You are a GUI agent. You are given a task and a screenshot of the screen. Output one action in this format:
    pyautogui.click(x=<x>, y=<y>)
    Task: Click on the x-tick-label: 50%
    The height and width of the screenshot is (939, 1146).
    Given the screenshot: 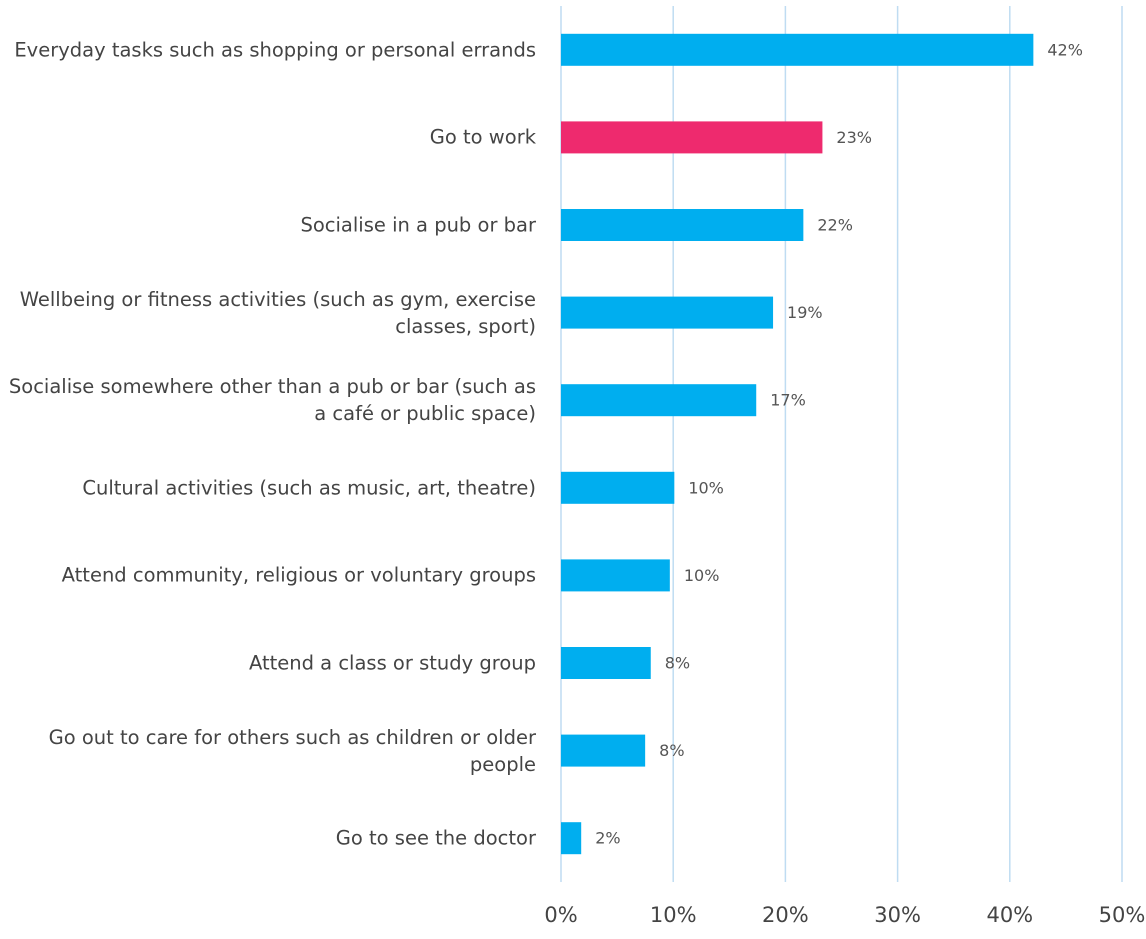 What is the action you would take?
    pyautogui.click(x=1122, y=915)
    